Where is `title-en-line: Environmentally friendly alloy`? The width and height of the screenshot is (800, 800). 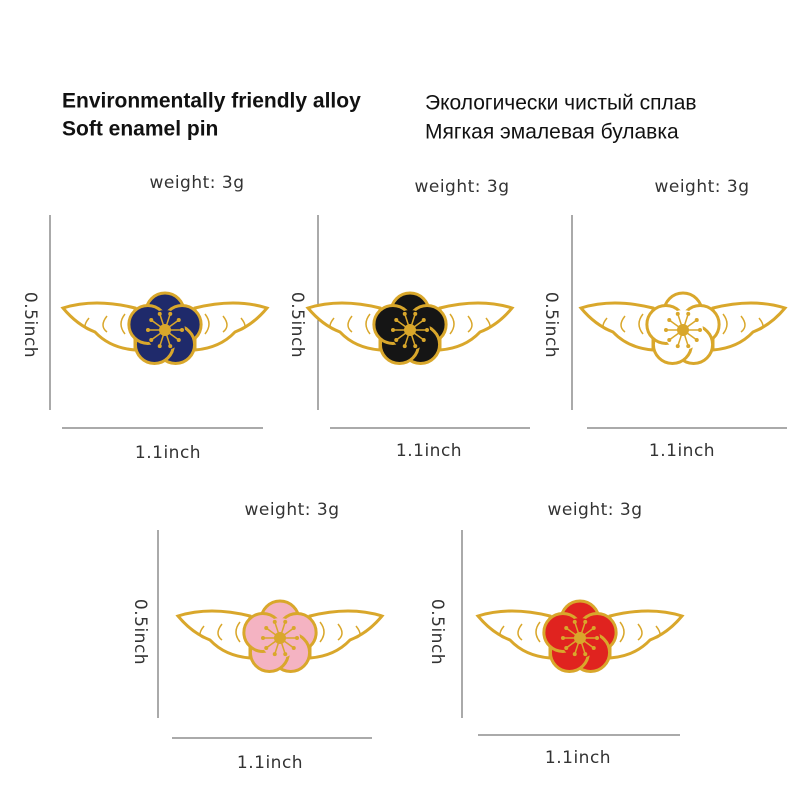
title-en-line: Environmentally friendly alloy is located at coordinates (211, 101).